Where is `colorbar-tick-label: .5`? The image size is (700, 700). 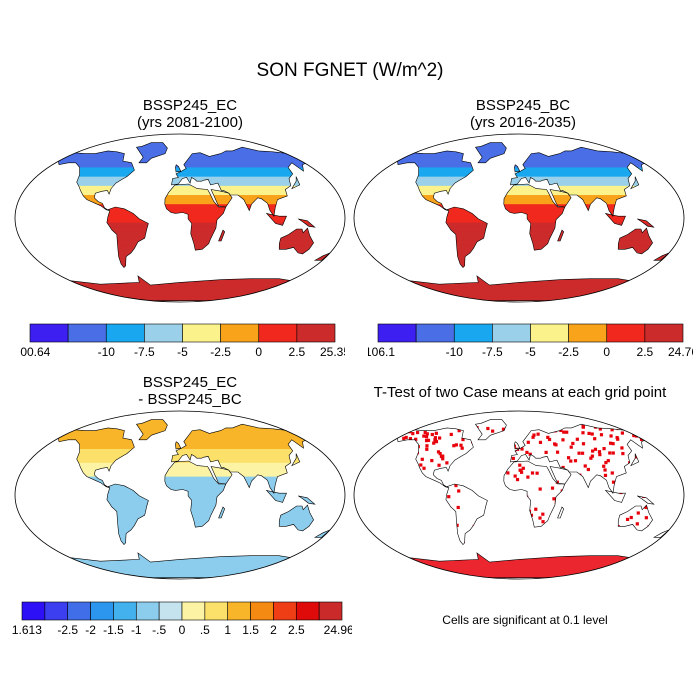
colorbar-tick-label: .5 is located at coordinates (205, 630).